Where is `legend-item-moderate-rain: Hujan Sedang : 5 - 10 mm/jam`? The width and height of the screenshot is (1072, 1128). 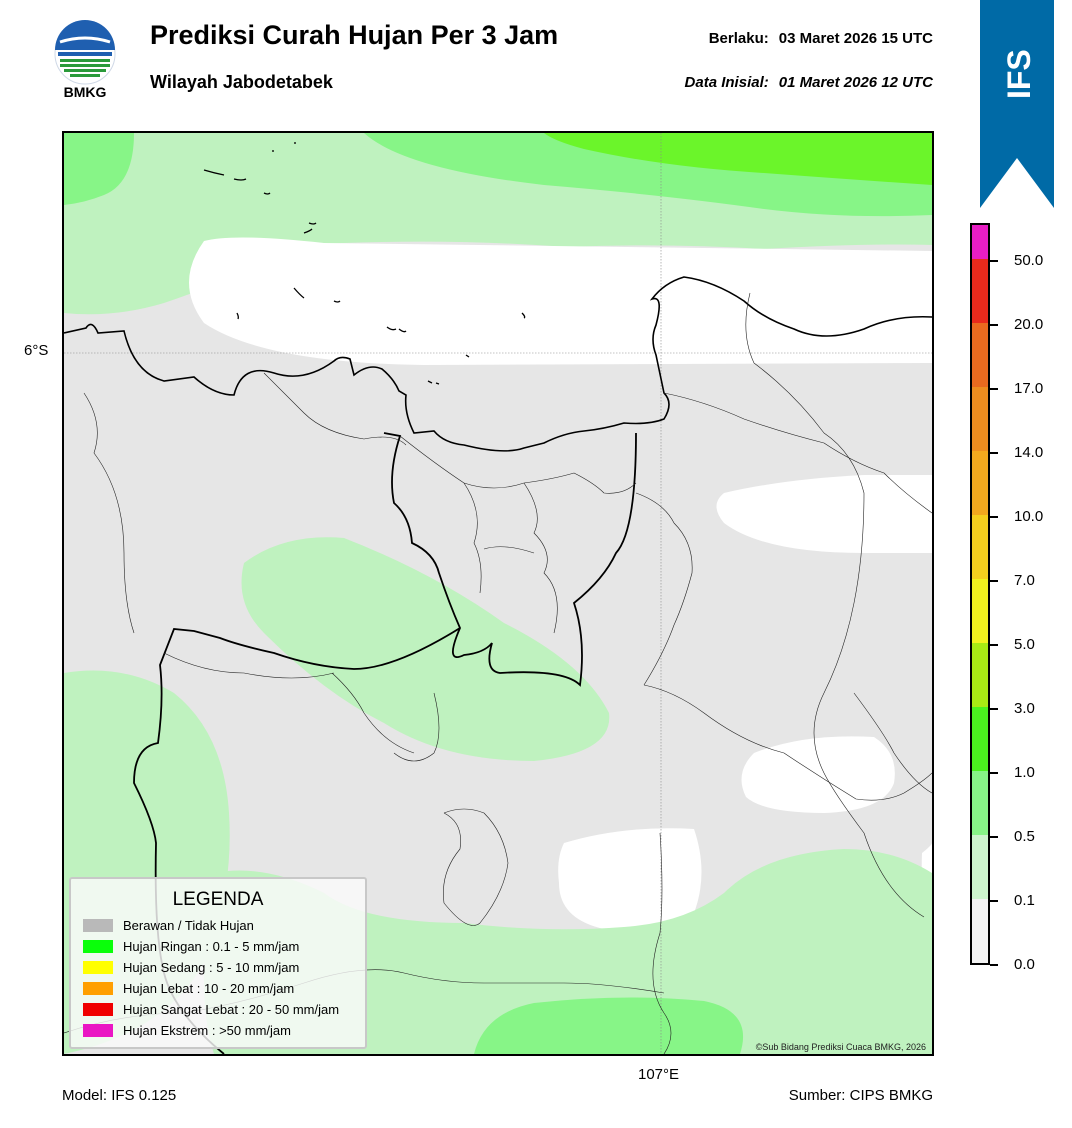 legend-item-moderate-rain: Hujan Sedang : 5 - 10 mm/jam is located at coordinates (191, 967).